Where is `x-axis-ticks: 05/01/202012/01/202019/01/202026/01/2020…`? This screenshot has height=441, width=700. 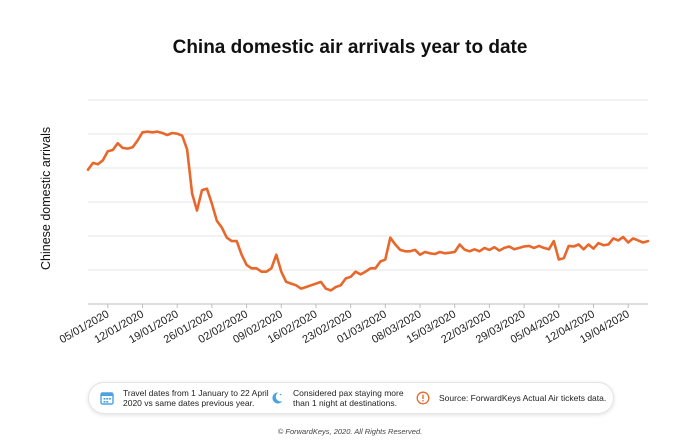
x-axis-ticks: 05/01/202012/01/202019/01/202026/01/2020… is located at coordinates (345, 325).